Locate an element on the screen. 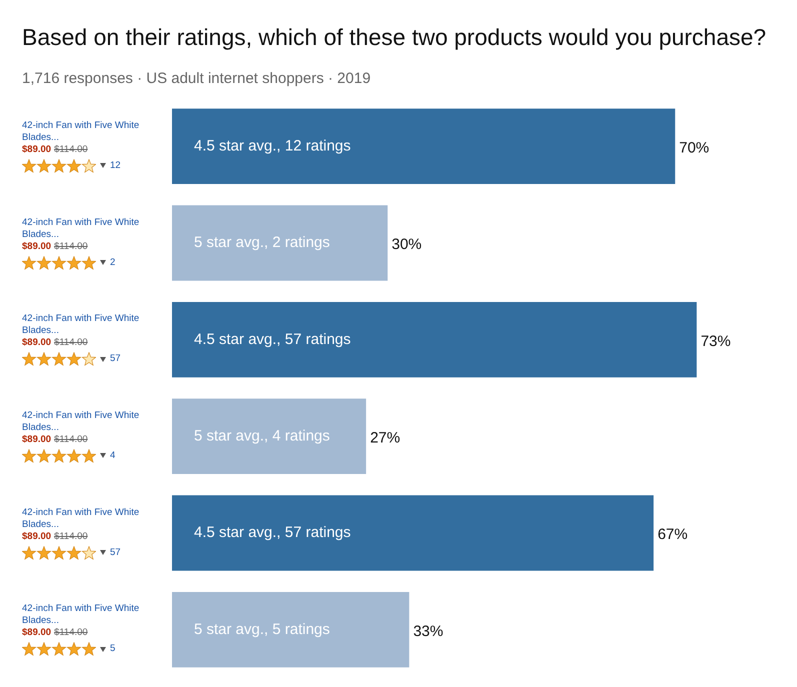  chart-subtitle: 1,716 responses · US adult internet shoppers · 2019 is located at coordinates (196, 78).